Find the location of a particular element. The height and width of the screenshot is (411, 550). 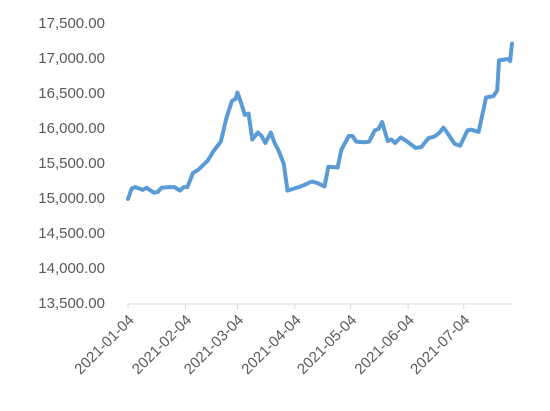

y-tick-label: 15,000.00 is located at coordinates (71, 198).